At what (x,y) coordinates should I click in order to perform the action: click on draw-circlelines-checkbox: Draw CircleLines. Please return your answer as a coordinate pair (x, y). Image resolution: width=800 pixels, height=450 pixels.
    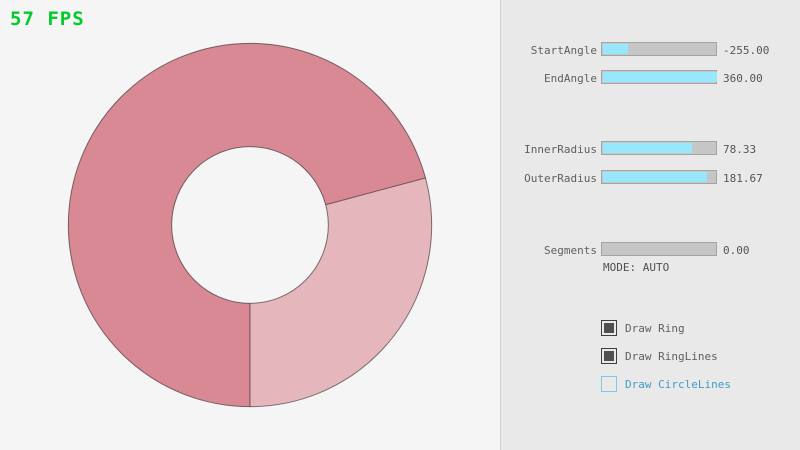
    Looking at the image, I should click on (700, 384).